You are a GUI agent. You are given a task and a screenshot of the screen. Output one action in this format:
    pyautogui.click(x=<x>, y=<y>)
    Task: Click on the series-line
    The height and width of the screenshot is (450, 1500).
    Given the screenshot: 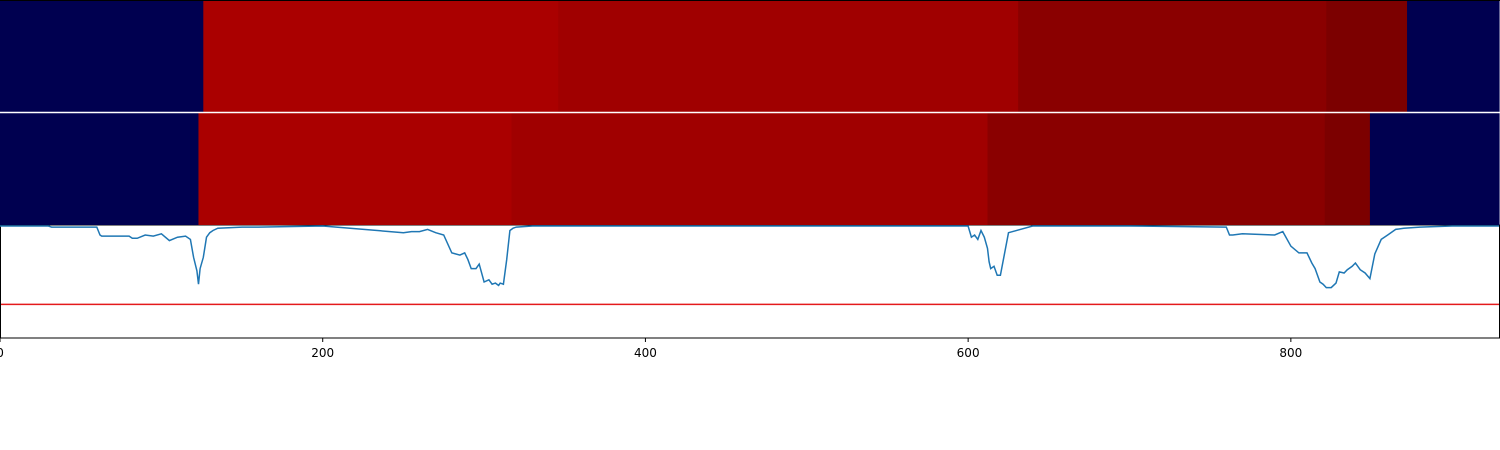 What is the action you would take?
    pyautogui.click(x=749, y=257)
    